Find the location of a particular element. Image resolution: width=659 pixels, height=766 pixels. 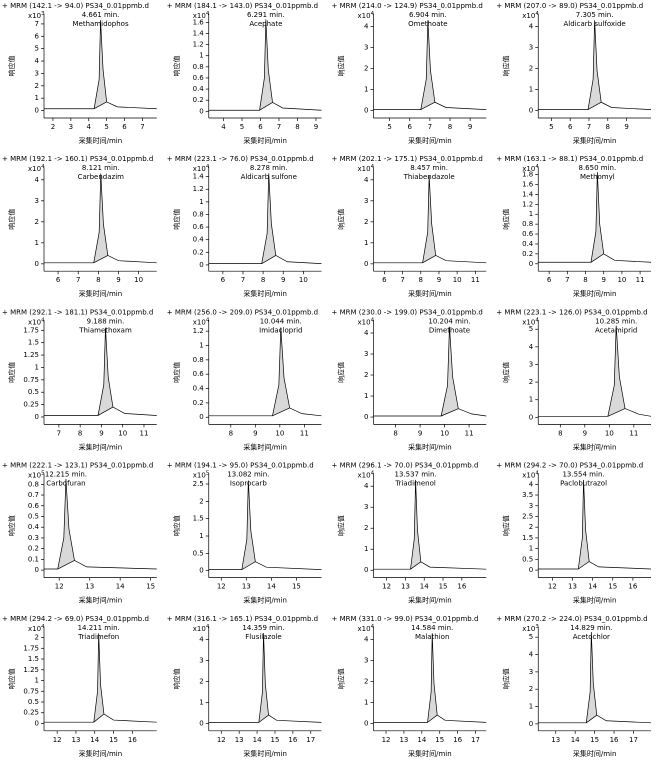

peak-label: 13.082 min. is located at coordinates (248, 475).